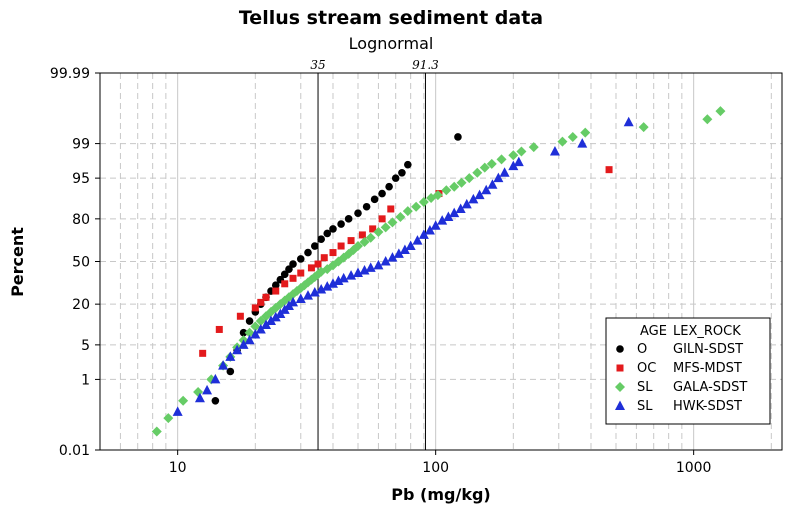 The image size is (798, 511). Describe the element at coordinates (645, 387) in the screenshot. I see `legend-age: SL` at that location.